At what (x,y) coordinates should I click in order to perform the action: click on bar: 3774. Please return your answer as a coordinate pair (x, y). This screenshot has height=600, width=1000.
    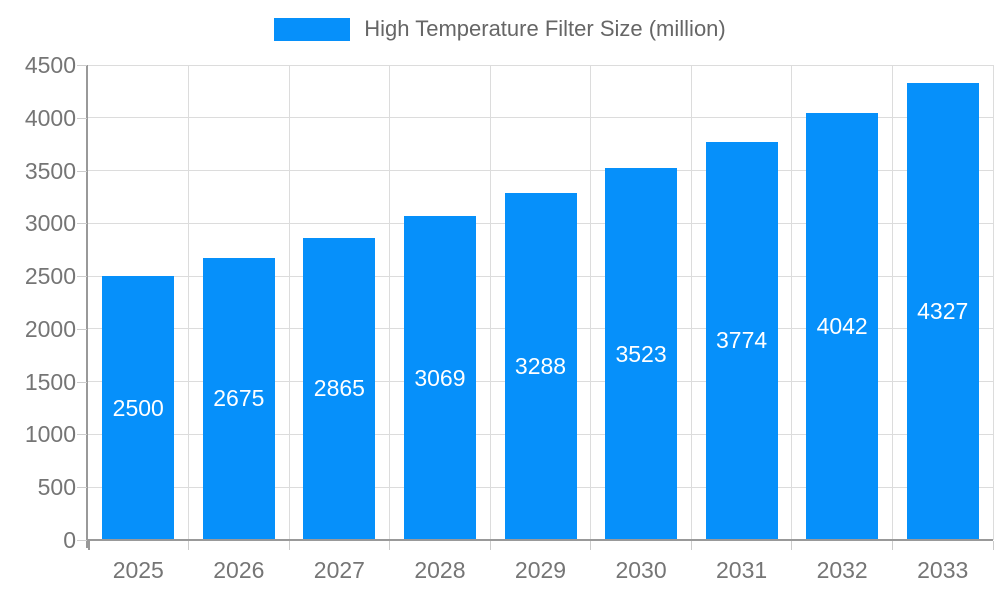
    Looking at the image, I should click on (741, 340).